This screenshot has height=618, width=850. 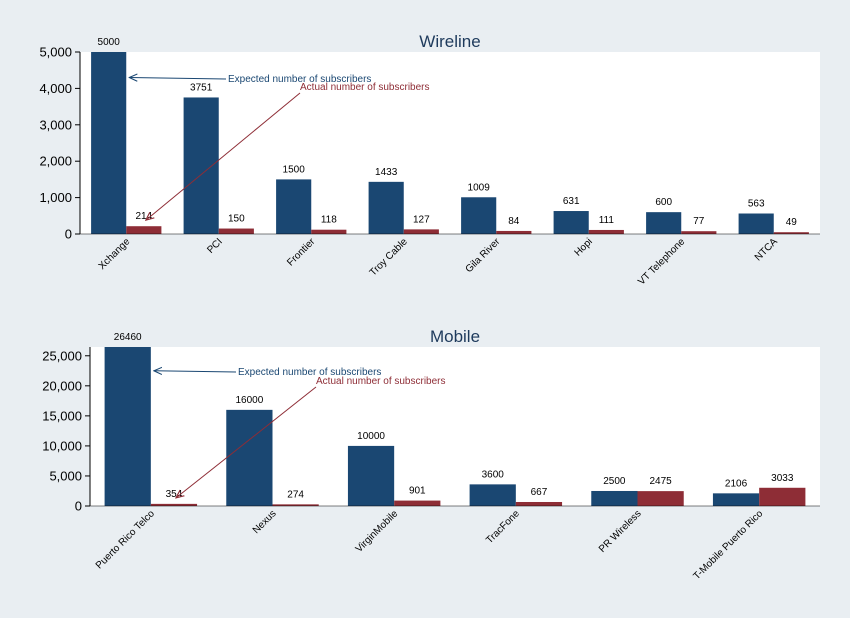 I want to click on category-label: Troy Cable, so click(x=389, y=257).